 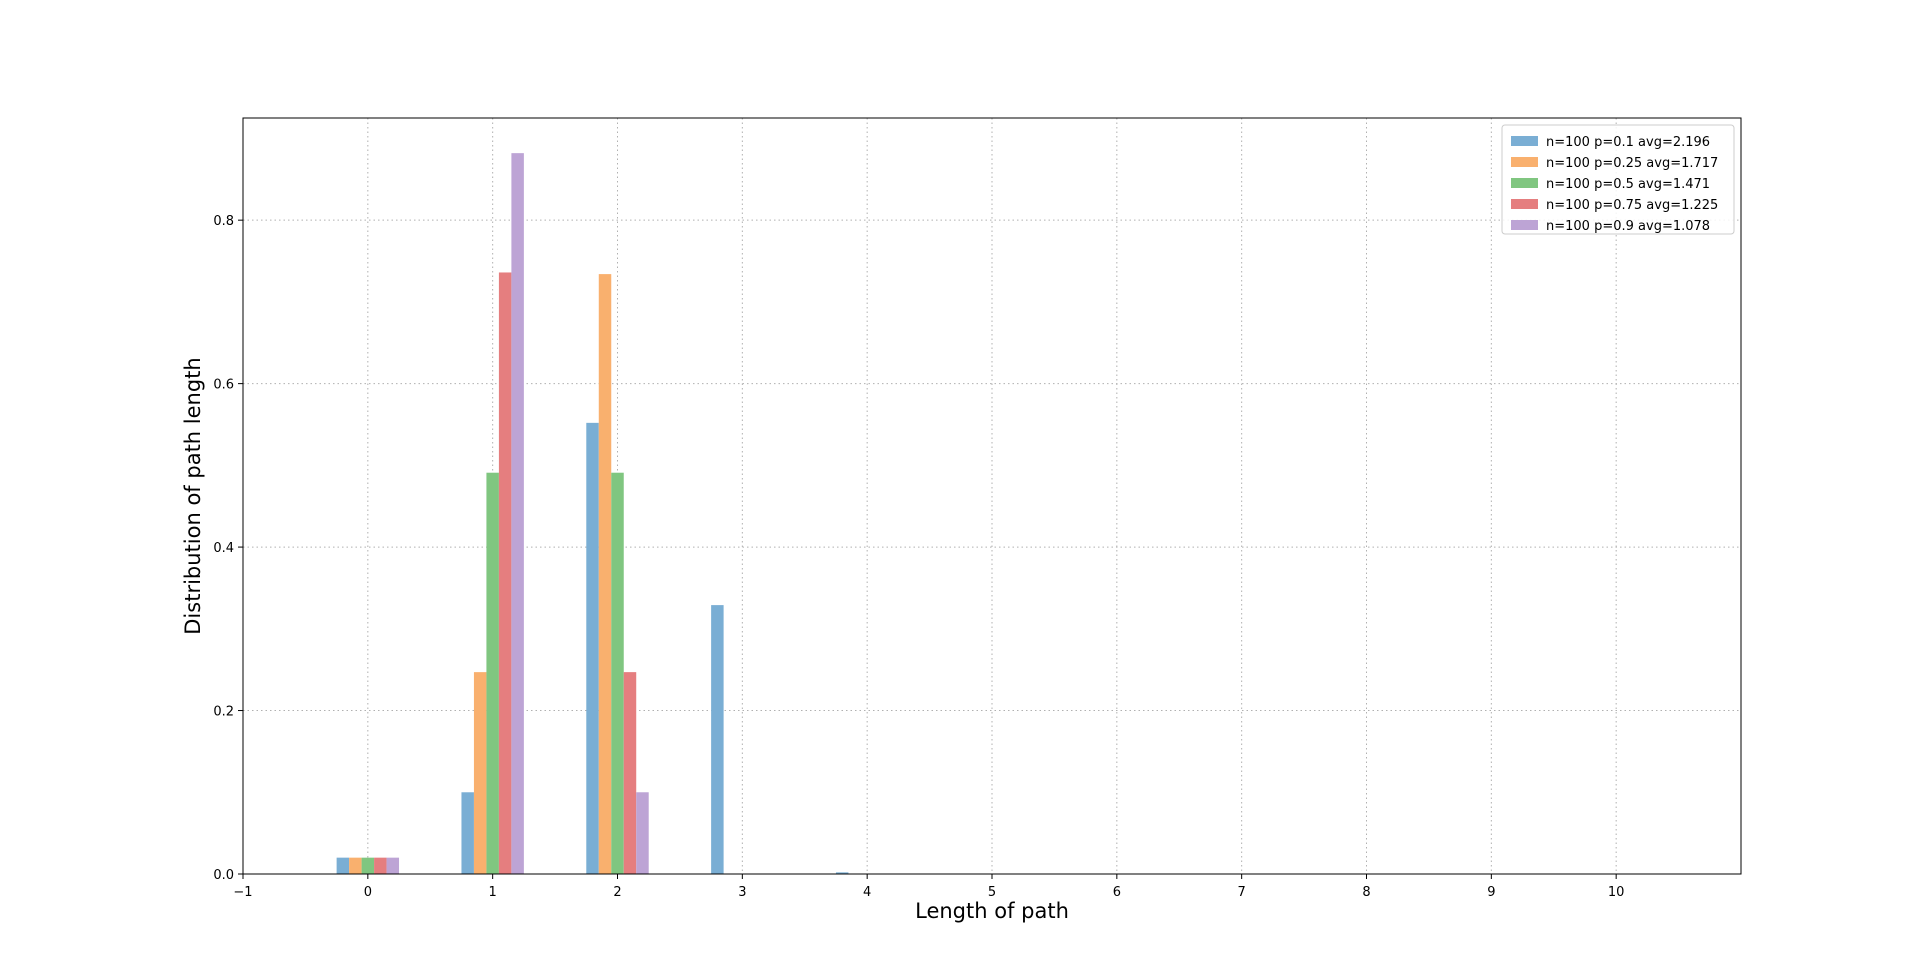 What do you see at coordinates (223, 385) in the screenshot?
I see `y-tick-label: 0.6` at bounding box center [223, 385].